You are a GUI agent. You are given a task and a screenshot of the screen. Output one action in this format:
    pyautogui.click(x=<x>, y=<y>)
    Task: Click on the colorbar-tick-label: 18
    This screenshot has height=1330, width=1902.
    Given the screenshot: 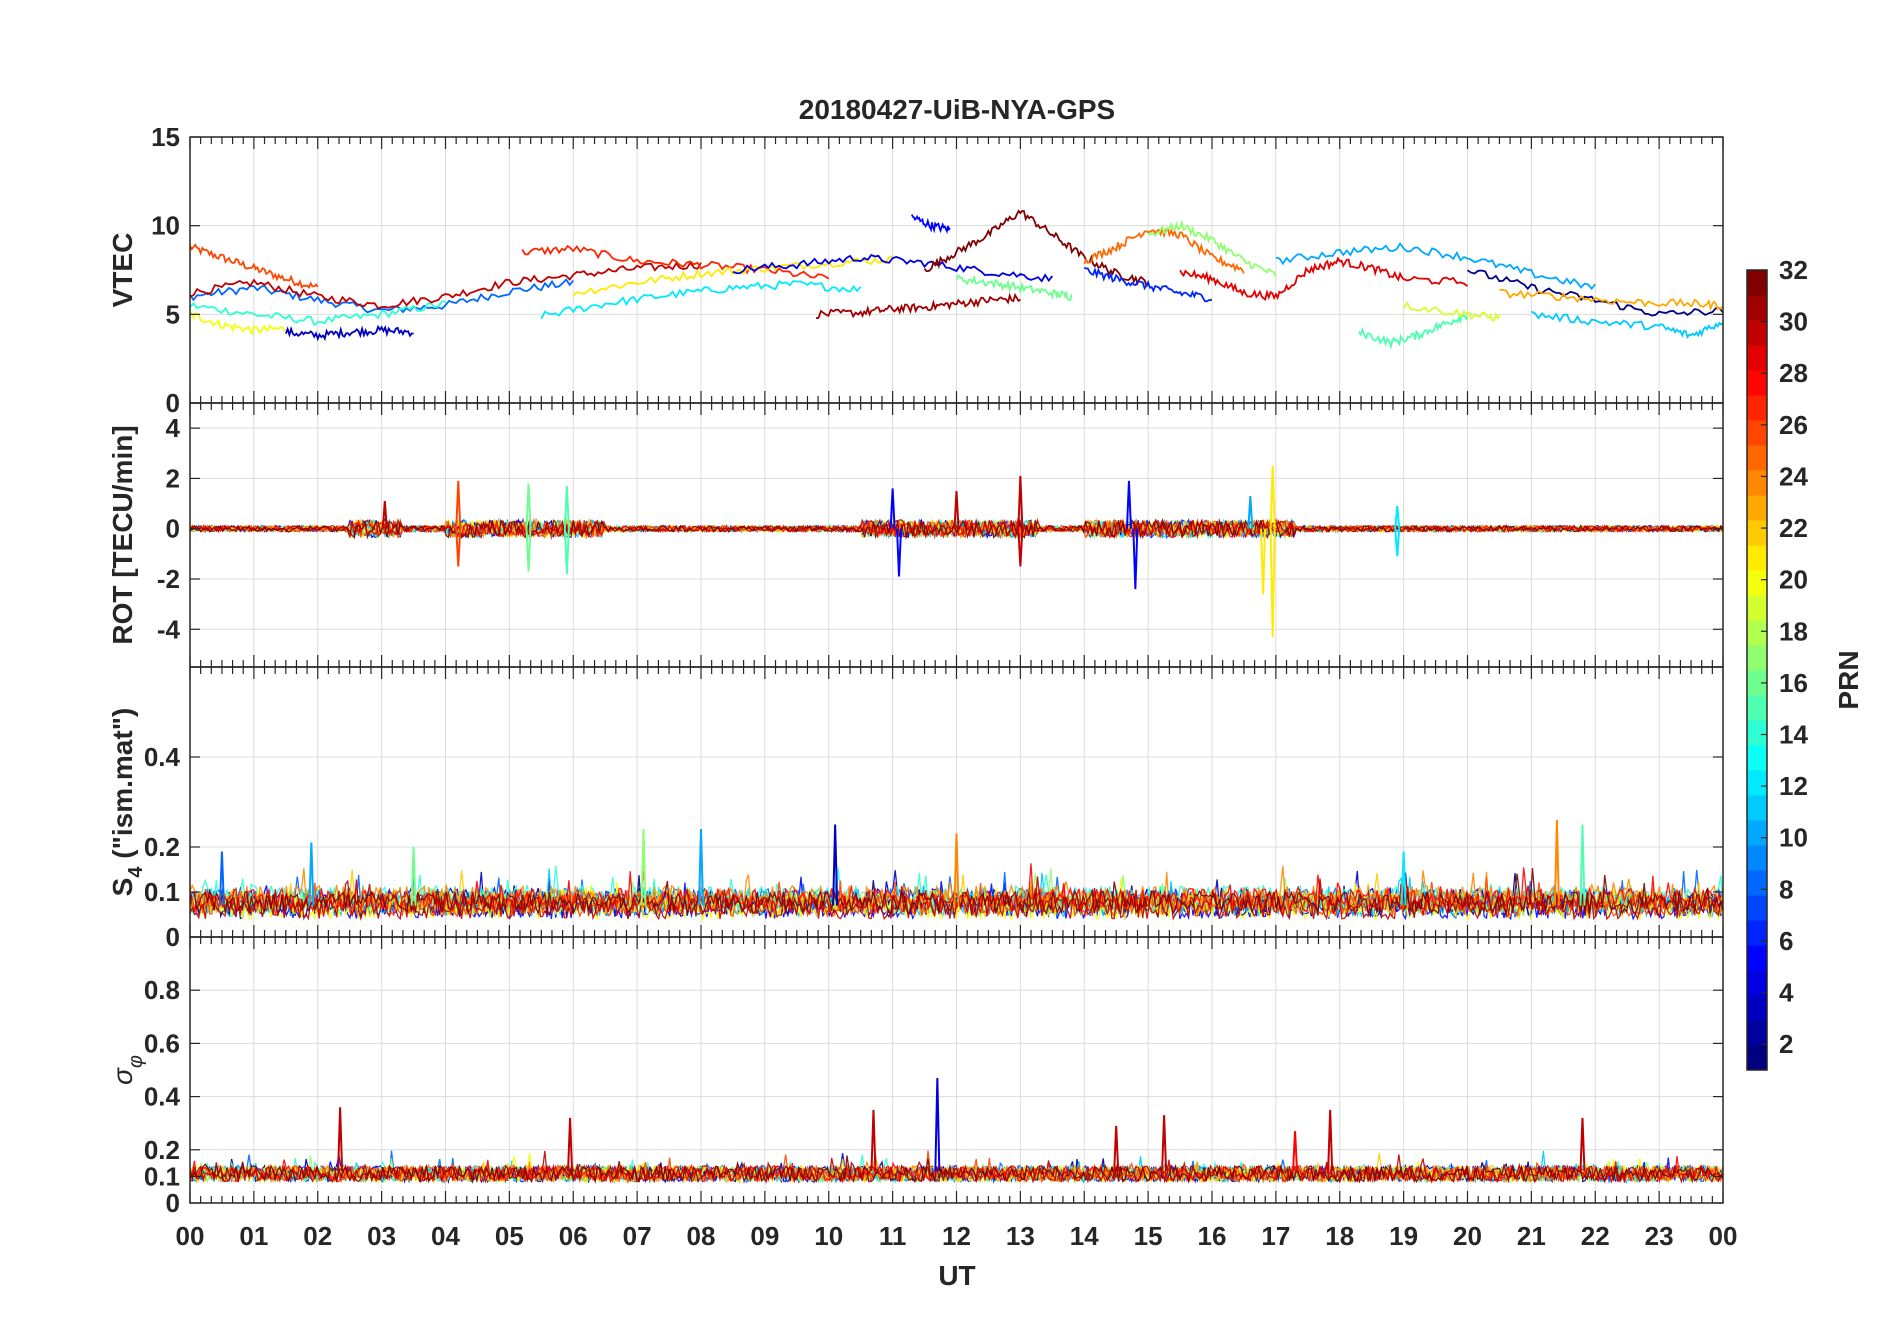 What is the action you would take?
    pyautogui.click(x=1793, y=631)
    